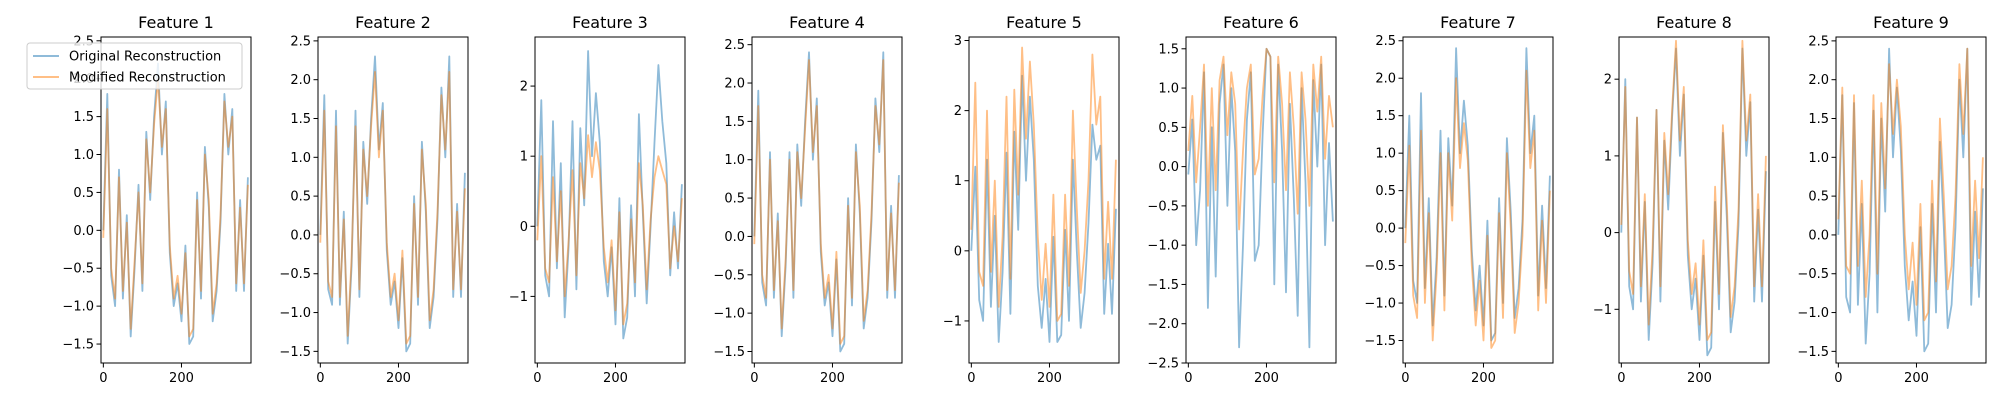 The width and height of the screenshot is (2000, 400). I want to click on panel-feature-5: Feature 5 −1 0 1 2 3 0 200, so click(1031, 199).